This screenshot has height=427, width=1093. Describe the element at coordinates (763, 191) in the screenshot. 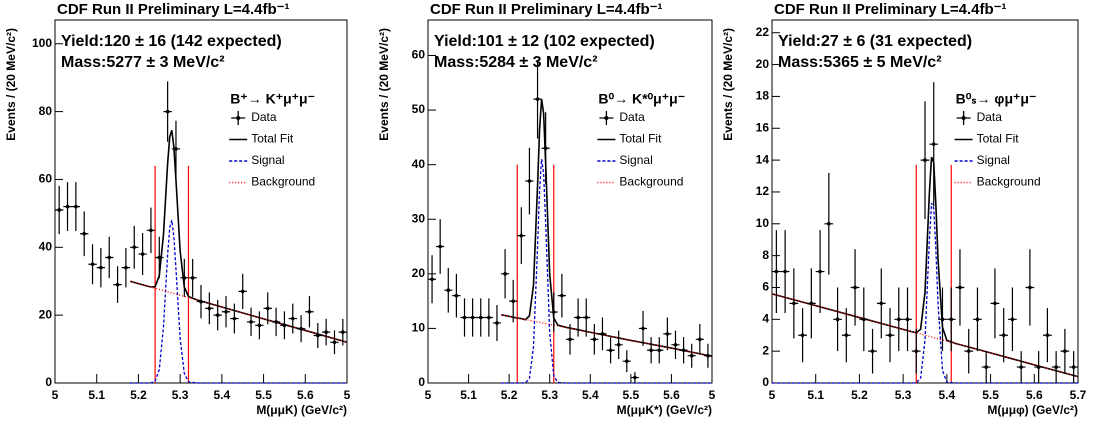

I see `y-tick-label: 12` at that location.